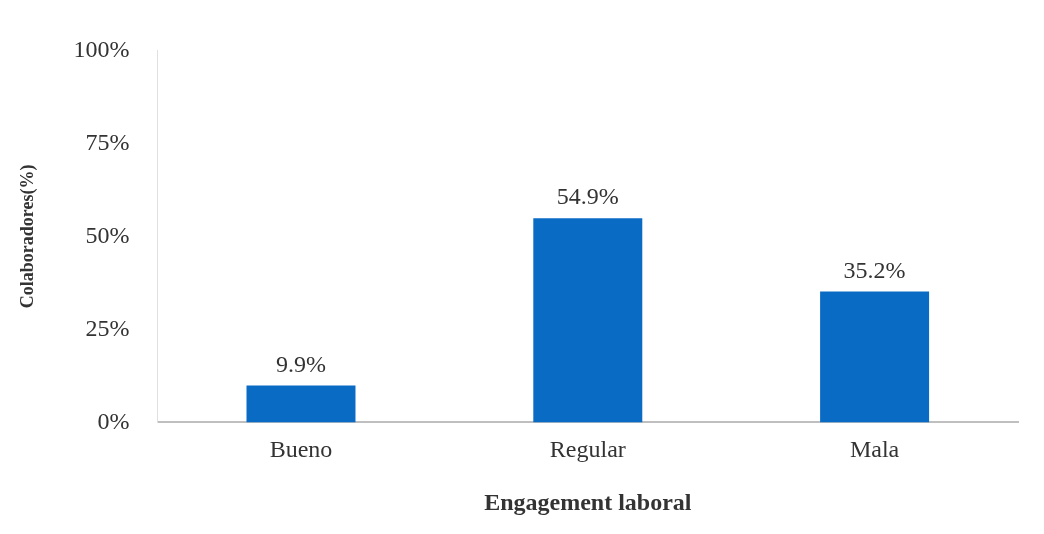 Image resolution: width=1044 pixels, height=534 pixels. I want to click on x-tick-label: Bueno, so click(301, 449).